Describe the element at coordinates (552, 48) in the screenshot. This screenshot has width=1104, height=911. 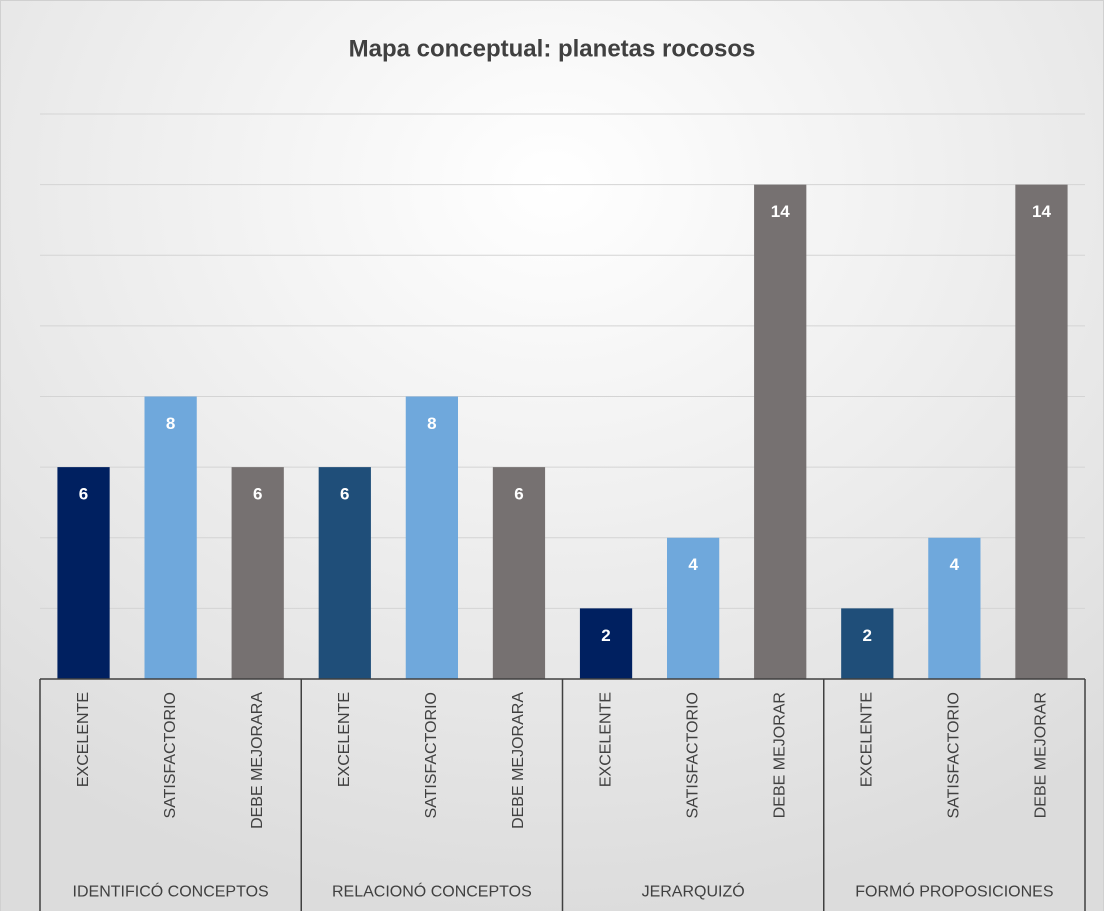
I see `chart-title: Mapa conceptual: planetas rocosos` at that location.